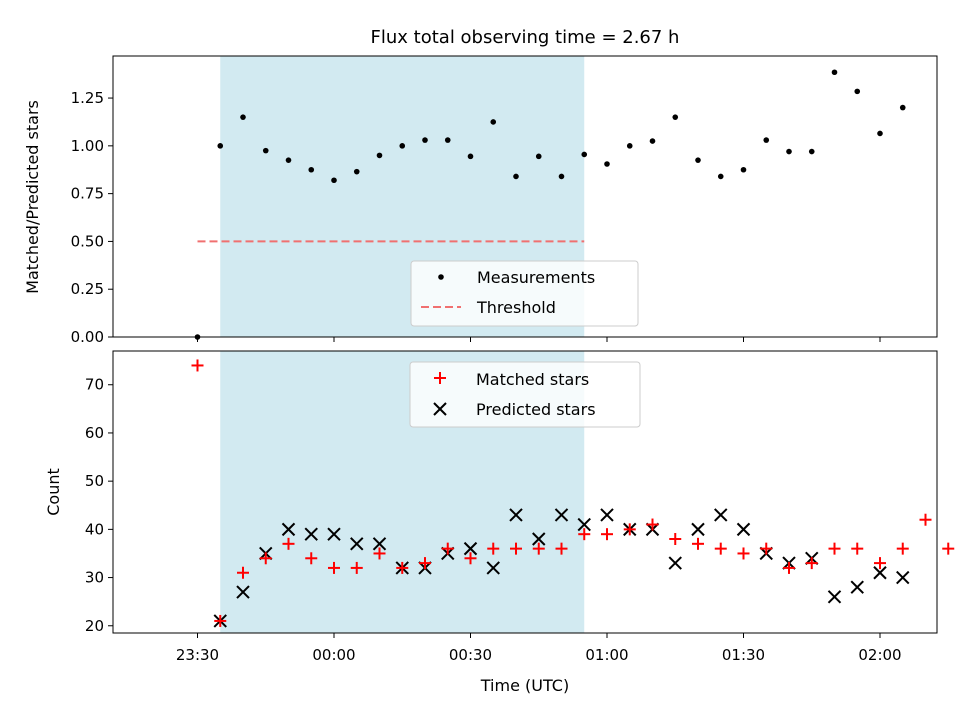 The height and width of the screenshot is (720, 960). I want to click on legend-matched-marker, so click(440, 378).